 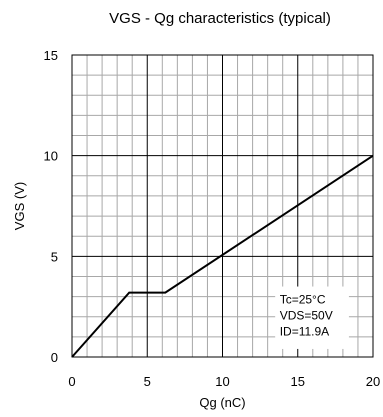 What do you see at coordinates (51, 156) in the screenshot?
I see `y-tick-label: 10` at bounding box center [51, 156].